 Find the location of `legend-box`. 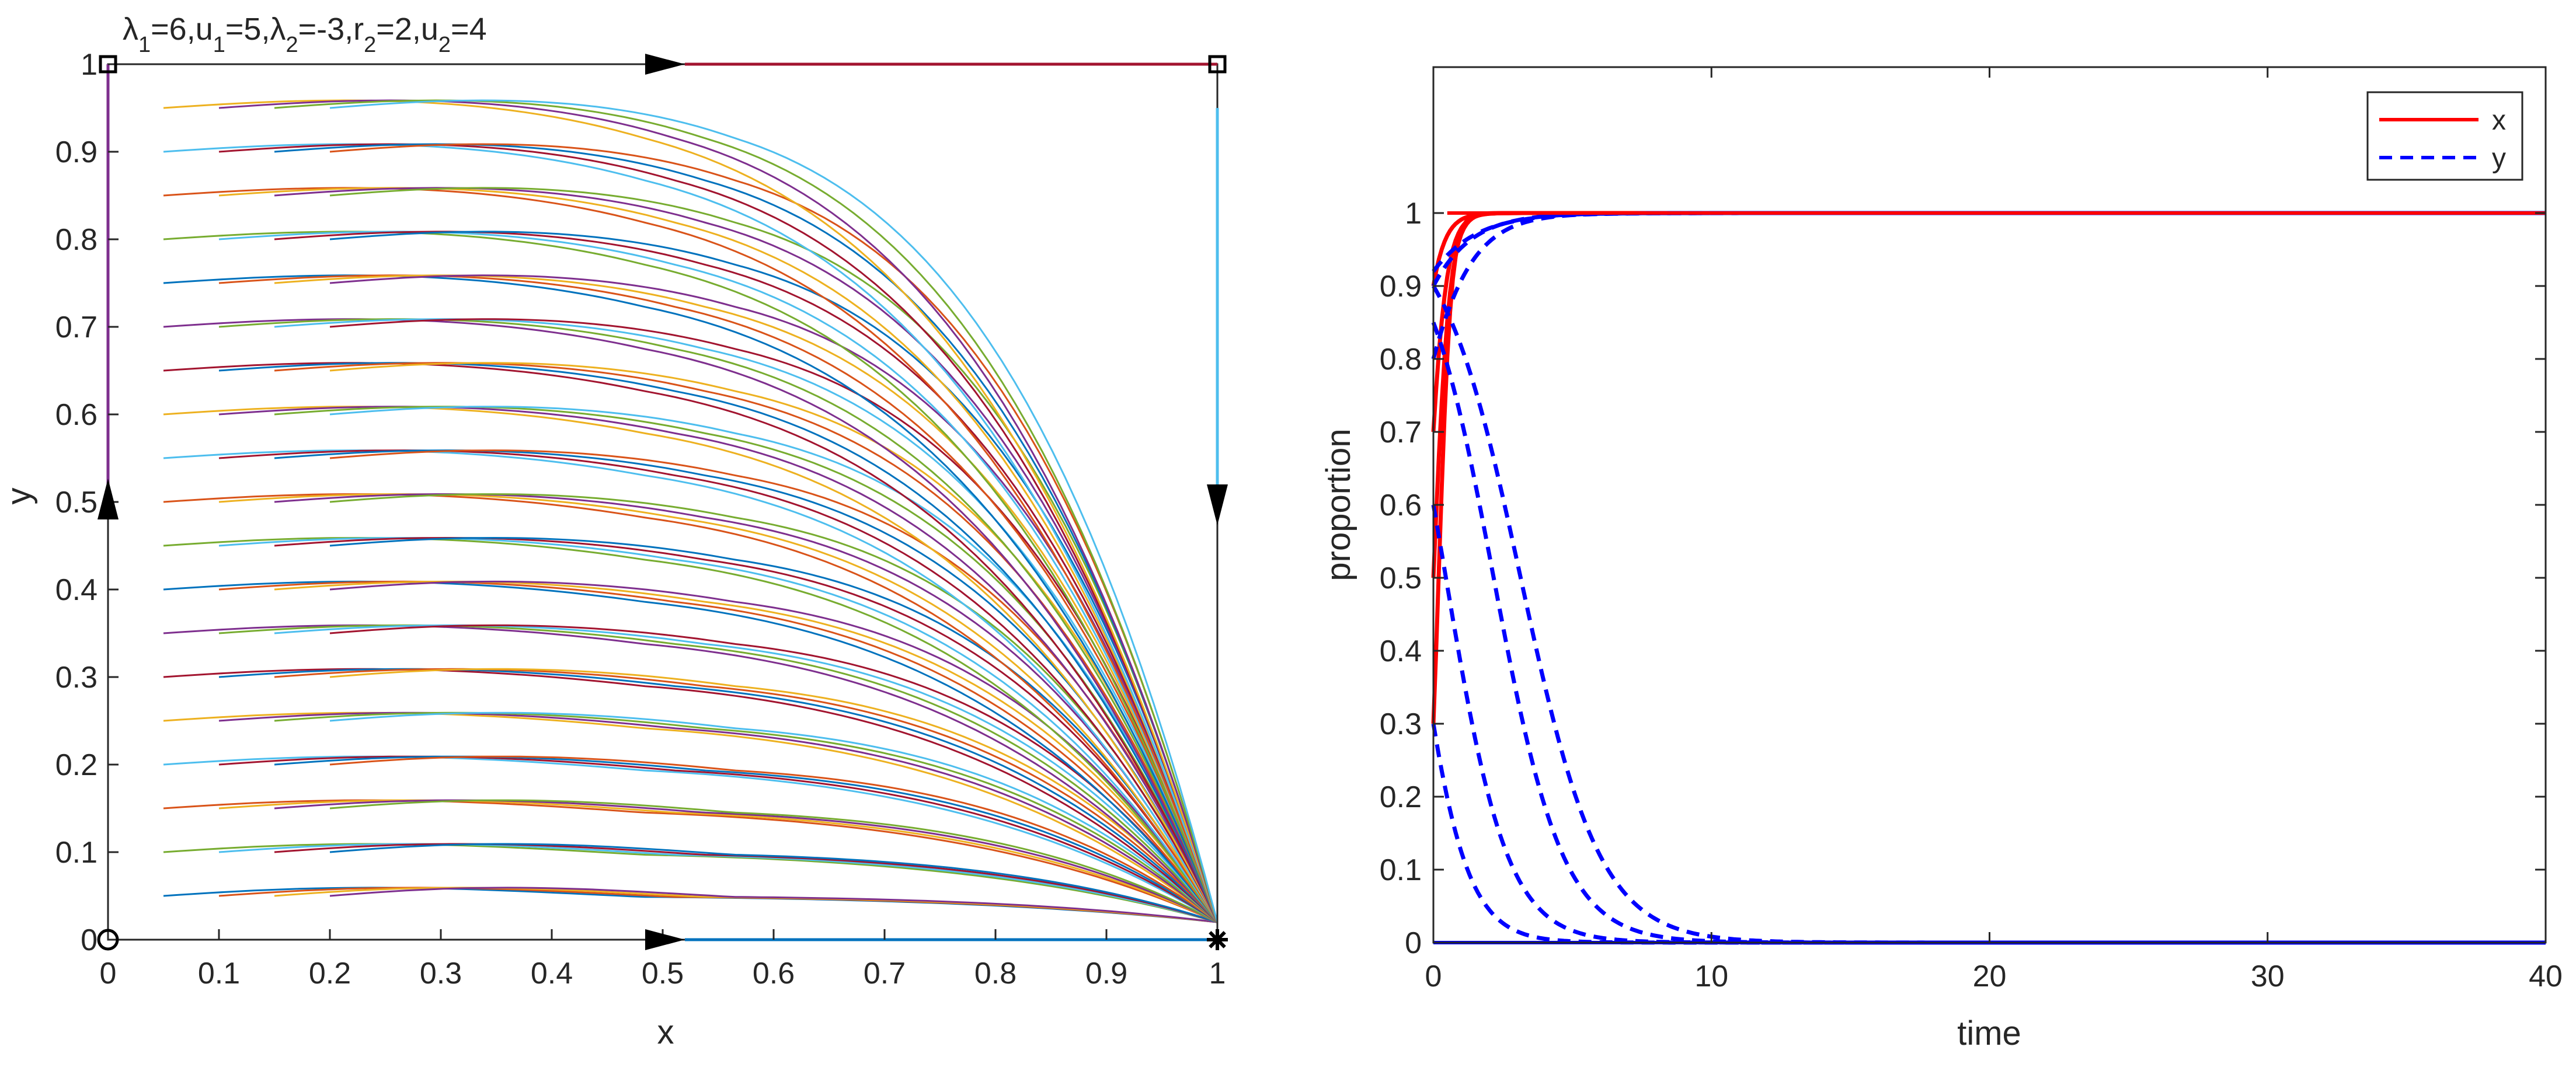

legend-box is located at coordinates (2444, 136).